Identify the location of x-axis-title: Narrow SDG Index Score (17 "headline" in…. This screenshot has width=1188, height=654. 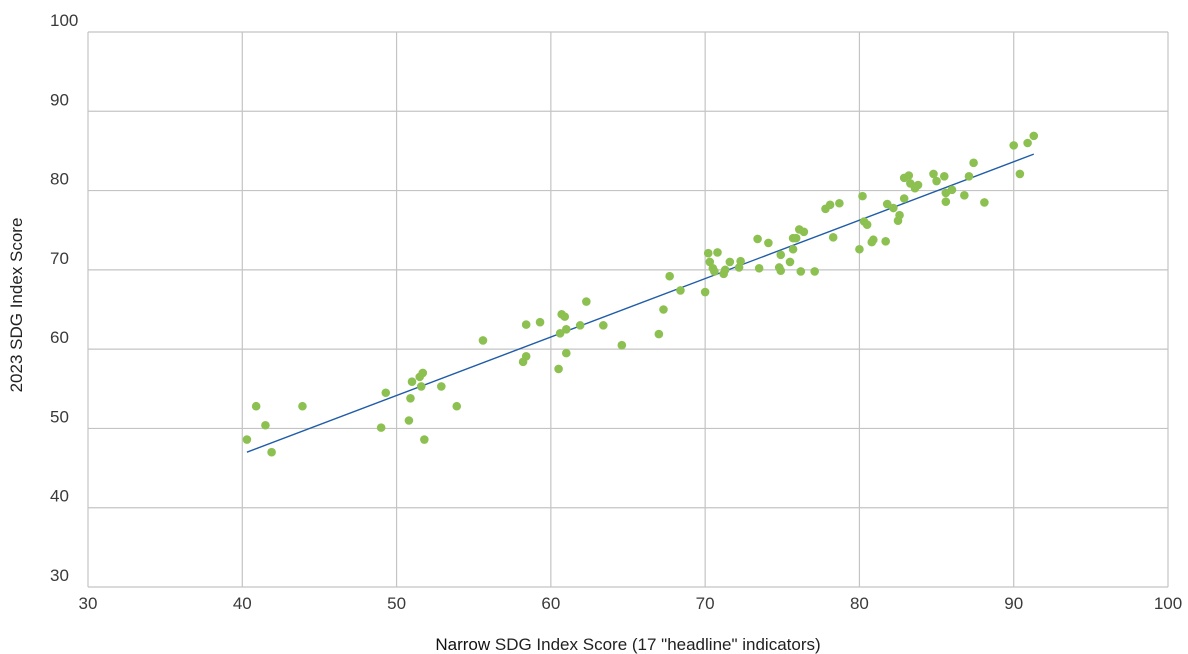
(627, 644).